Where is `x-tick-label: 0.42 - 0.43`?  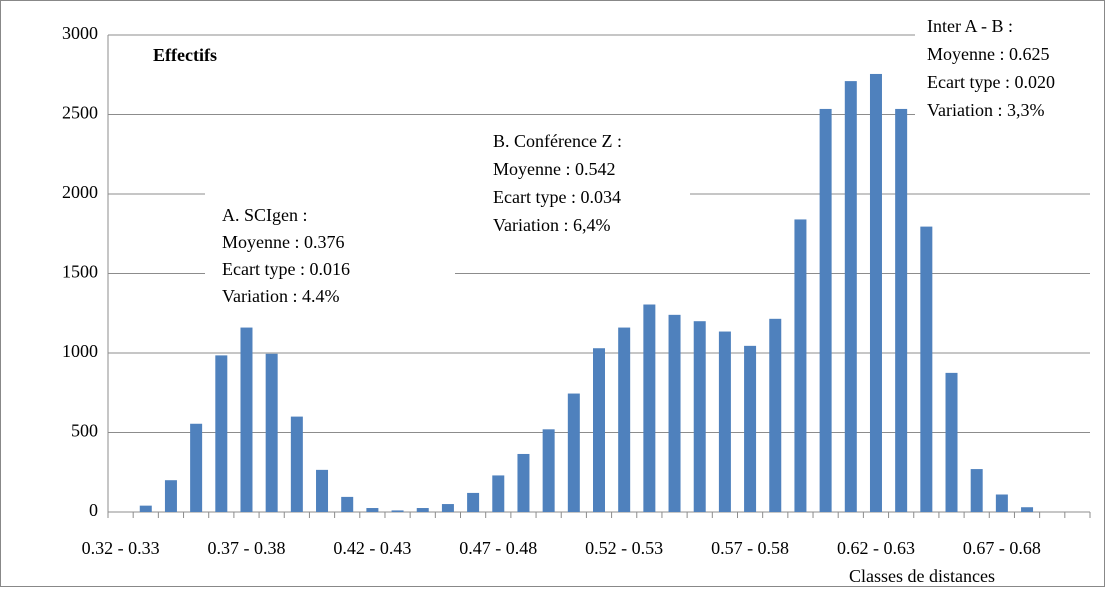
x-tick-label: 0.42 - 0.43 is located at coordinates (372, 548).